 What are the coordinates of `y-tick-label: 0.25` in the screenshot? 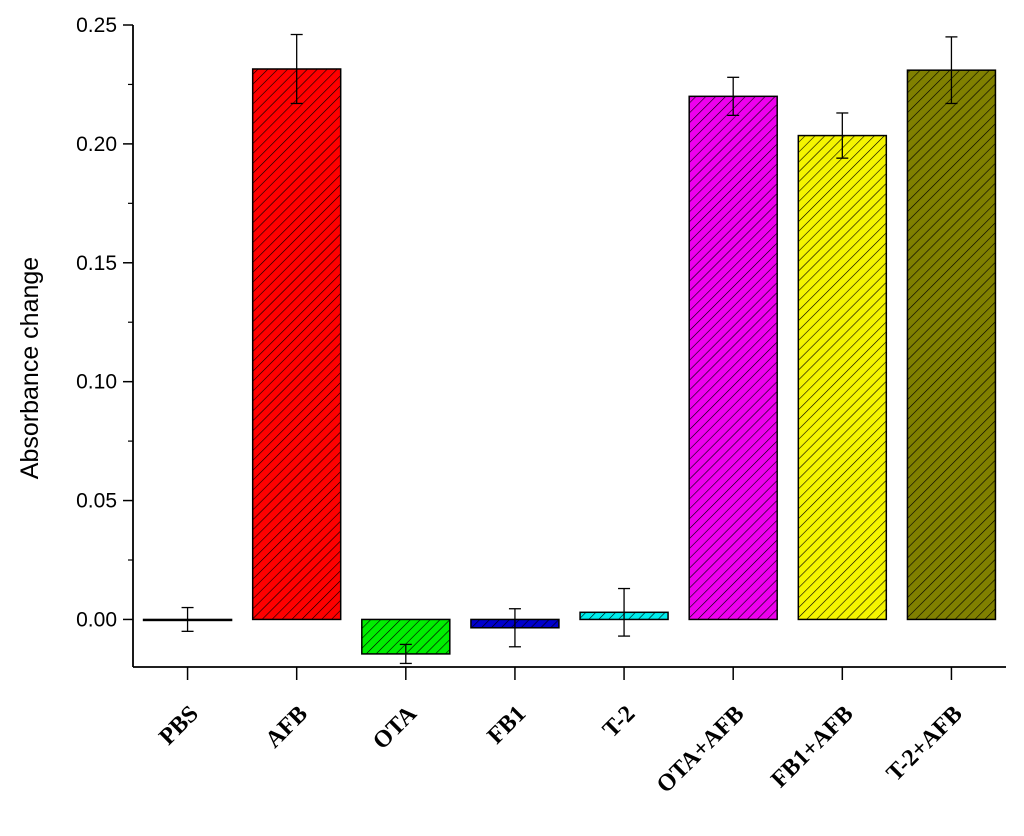 It's located at (96, 25).